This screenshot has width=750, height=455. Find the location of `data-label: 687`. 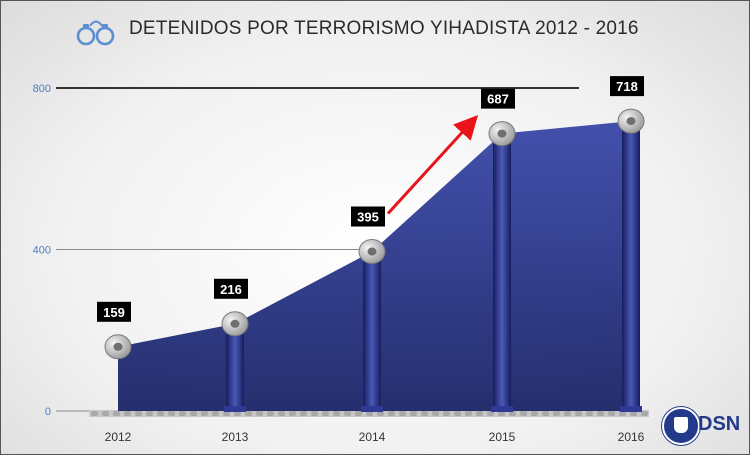

data-label: 687 is located at coordinates (498, 99).